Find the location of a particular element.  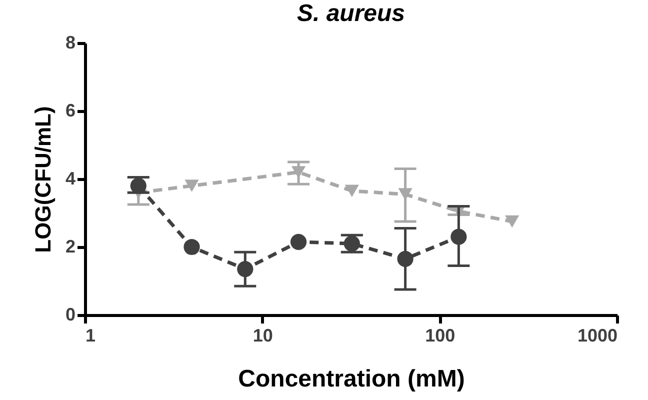

y-tick-label: 0 is located at coordinates (70, 314).